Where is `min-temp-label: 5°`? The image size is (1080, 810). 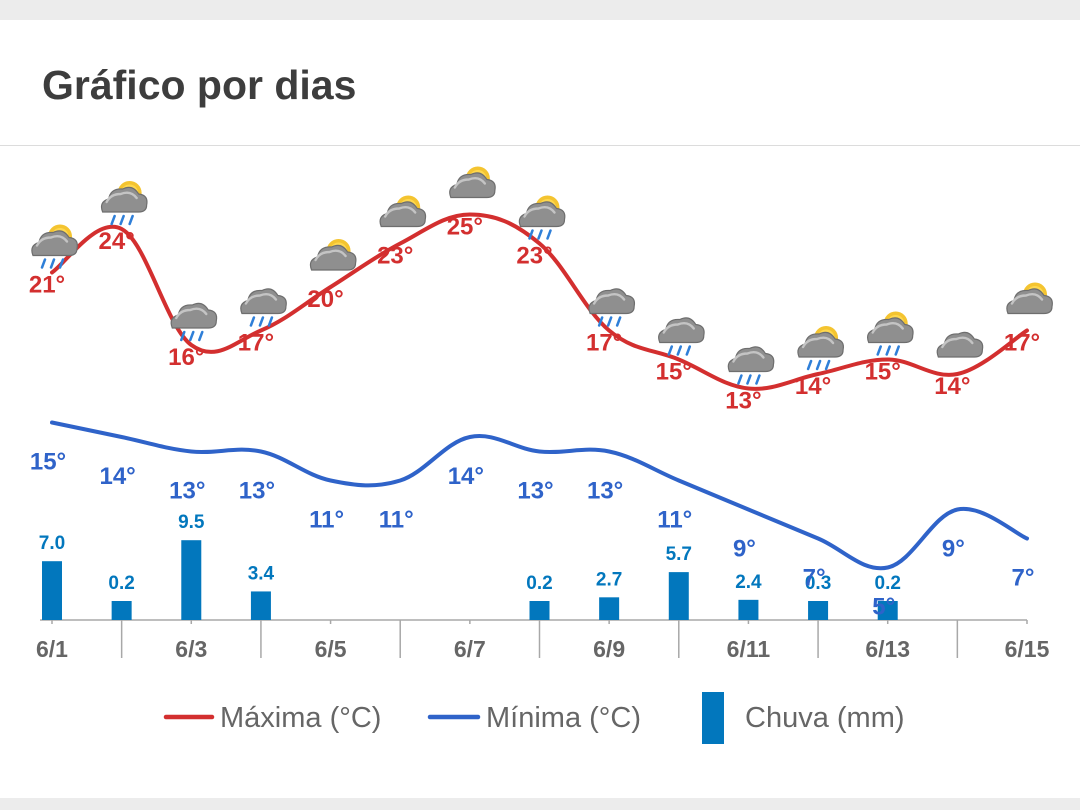 min-temp-label: 5° is located at coordinates (883, 607).